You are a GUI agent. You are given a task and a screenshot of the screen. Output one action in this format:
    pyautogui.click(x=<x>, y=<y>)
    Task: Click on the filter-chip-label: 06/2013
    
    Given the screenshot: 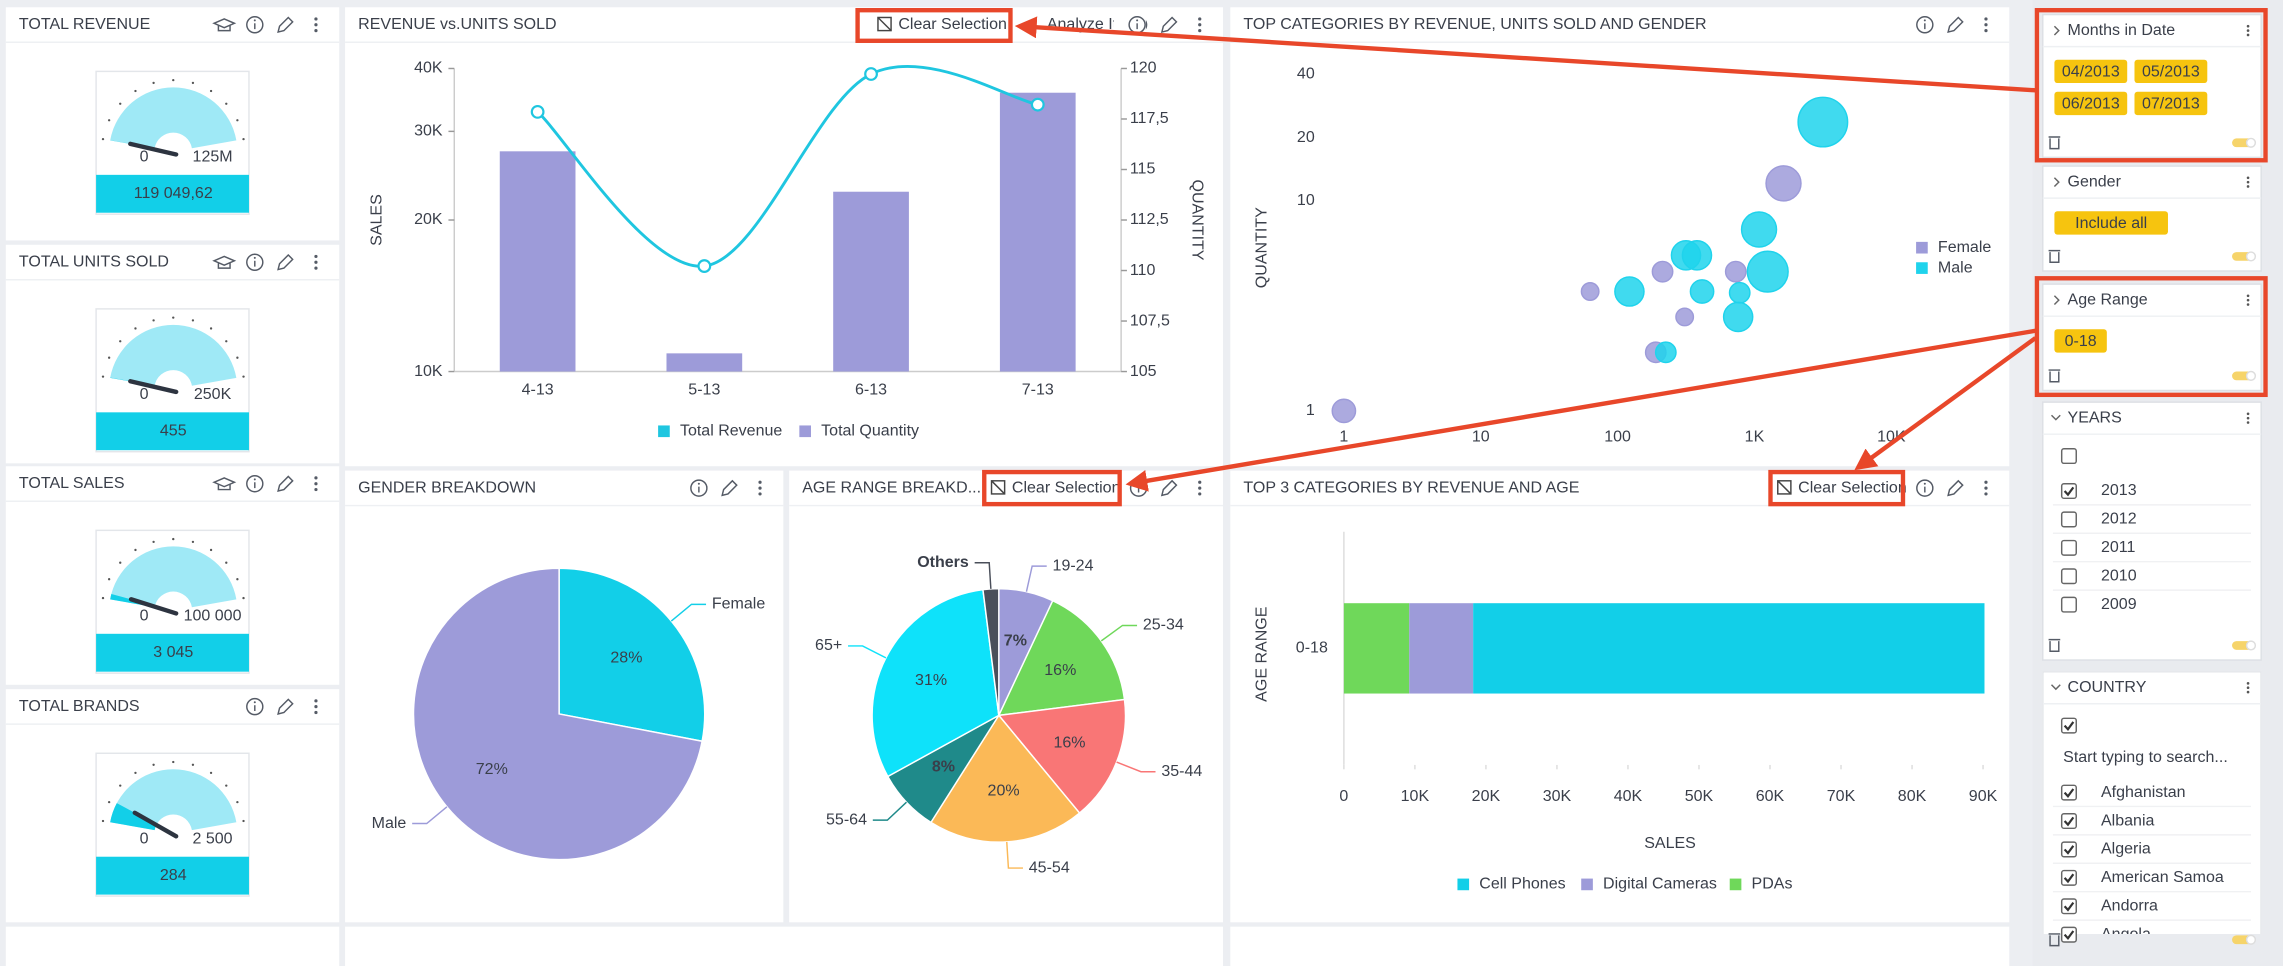 What is the action you would take?
    pyautogui.click(x=2091, y=103)
    